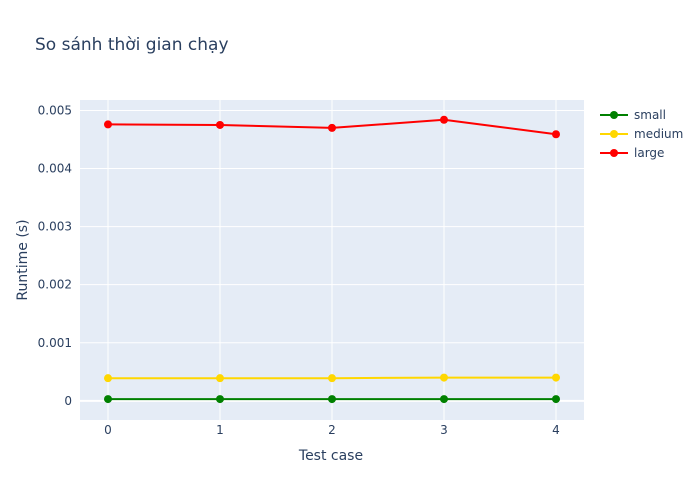 The image size is (700, 504). I want to click on y-axis-label: Runtime (s), so click(23, 259).